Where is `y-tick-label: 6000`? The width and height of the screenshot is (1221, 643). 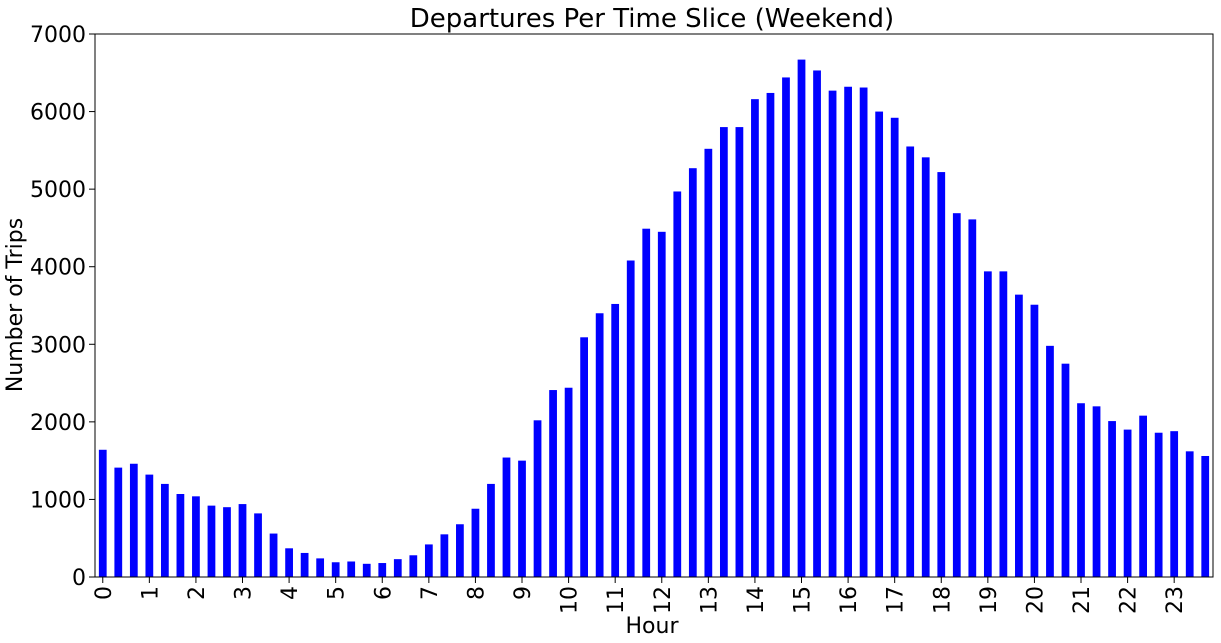 y-tick-label: 6000 is located at coordinates (58, 113).